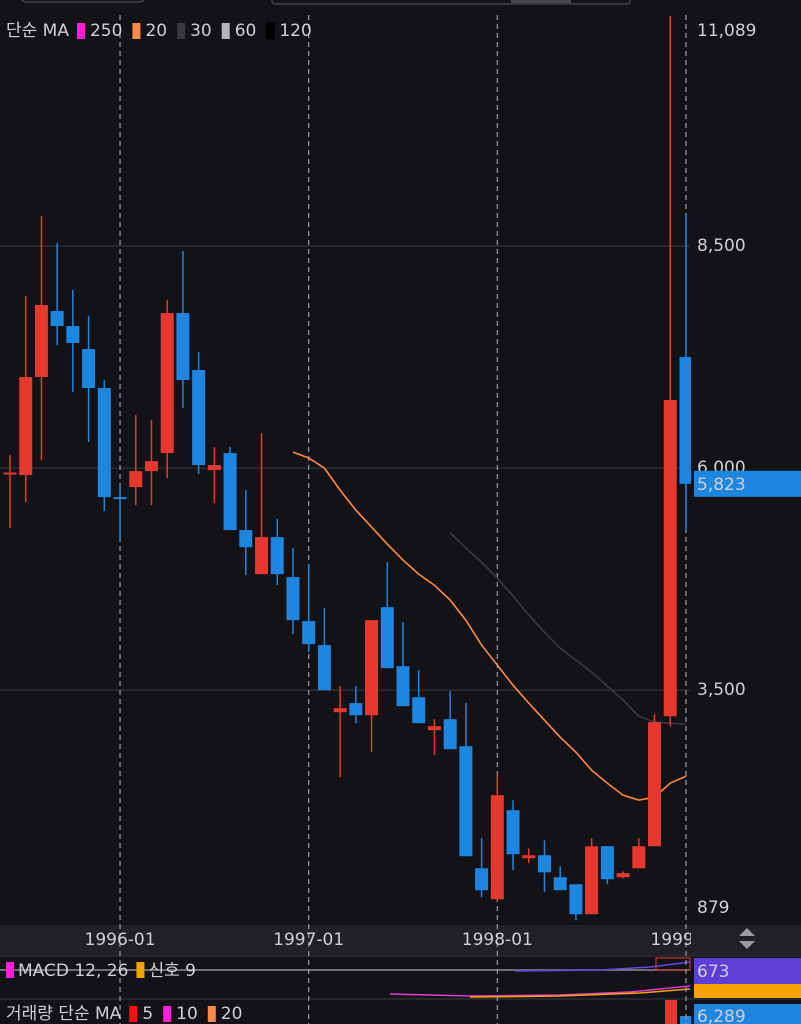  What do you see at coordinates (232, 1014) in the screenshot?
I see `volume-legend-item: 20` at bounding box center [232, 1014].